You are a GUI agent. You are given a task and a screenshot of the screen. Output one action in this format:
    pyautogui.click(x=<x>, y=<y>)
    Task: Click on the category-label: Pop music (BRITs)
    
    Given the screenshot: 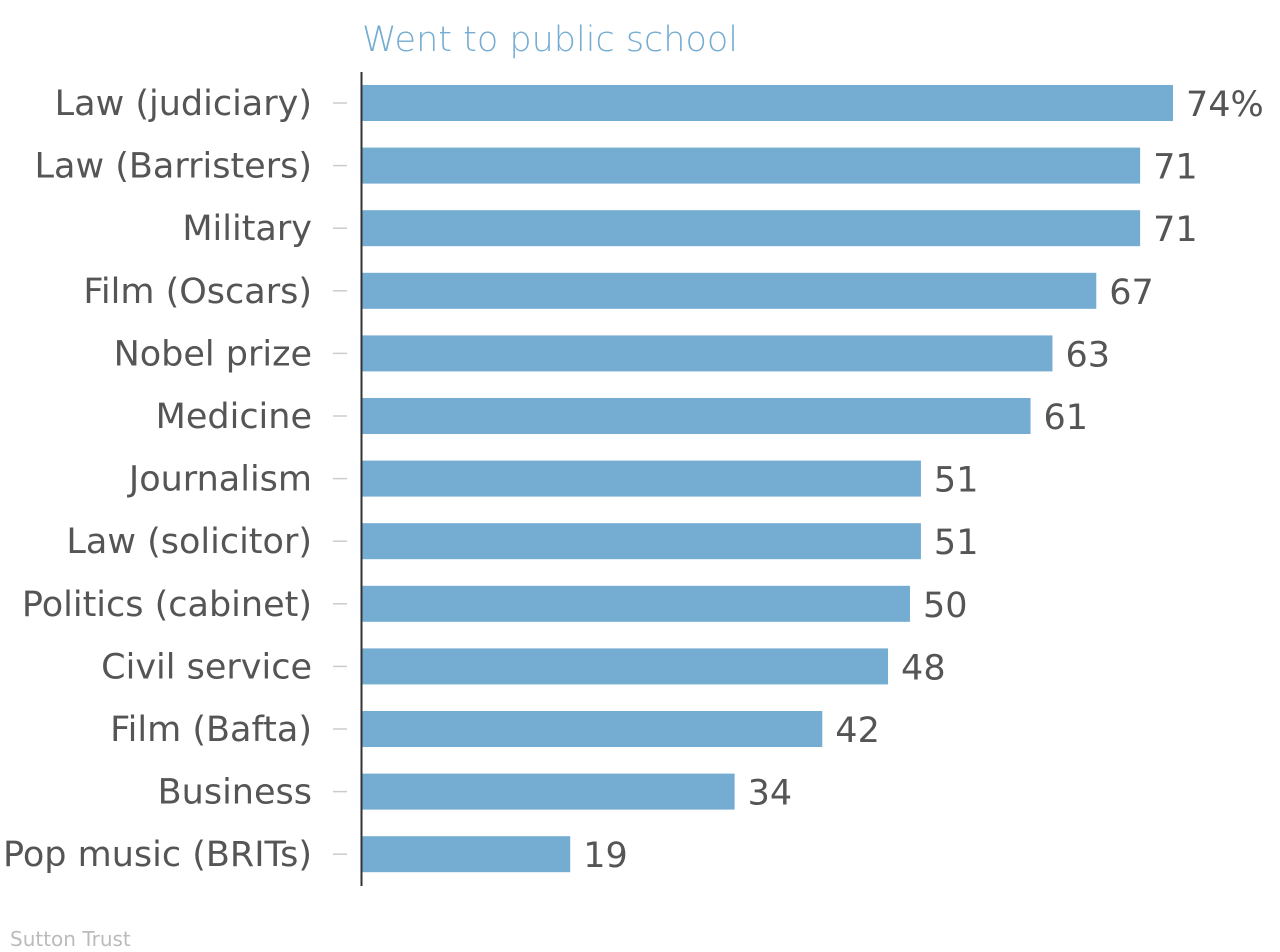 What is the action you would take?
    pyautogui.click(x=157, y=855)
    